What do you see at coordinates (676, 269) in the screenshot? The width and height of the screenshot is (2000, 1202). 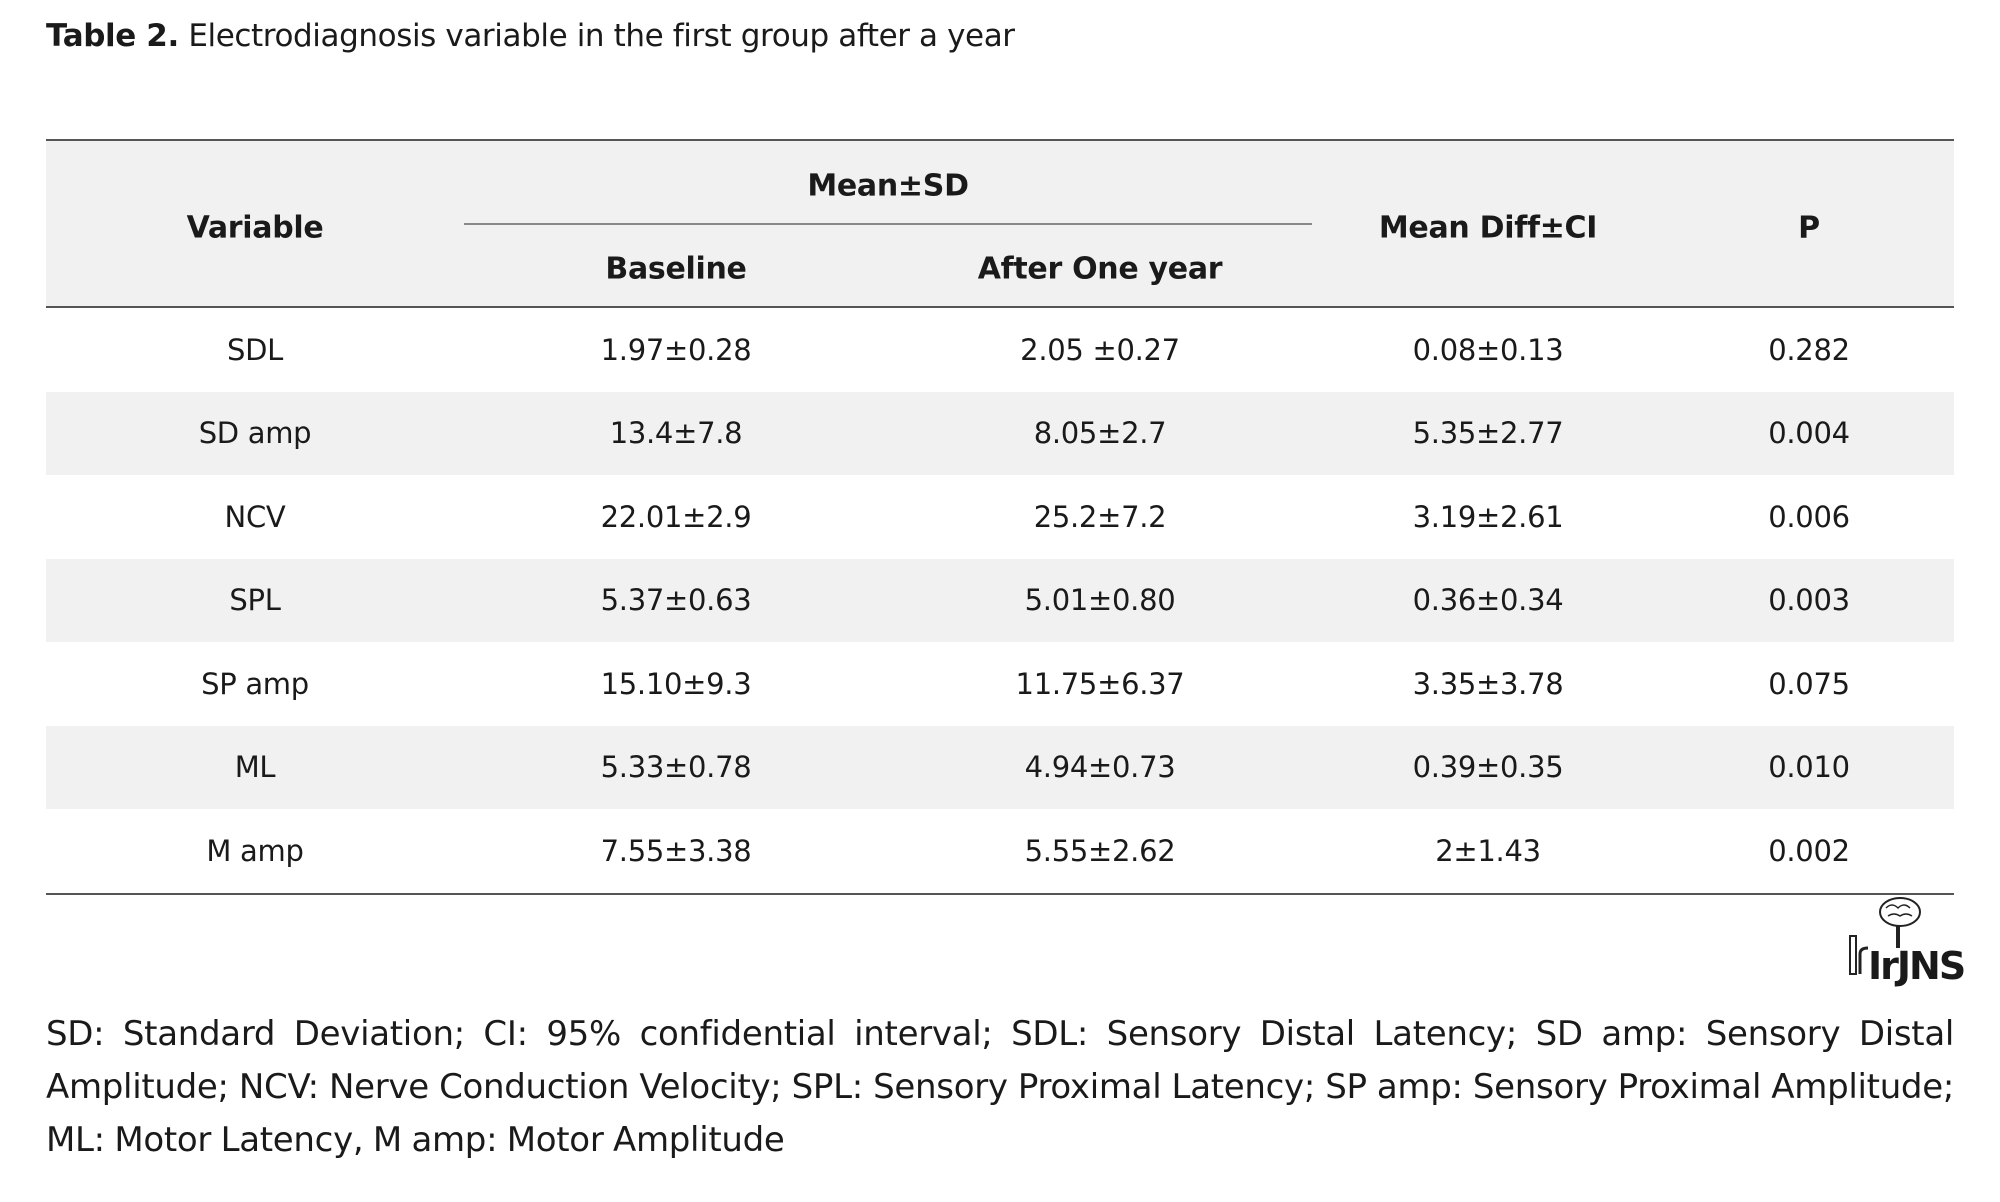 I see `header-baseline: Baseline` at bounding box center [676, 269].